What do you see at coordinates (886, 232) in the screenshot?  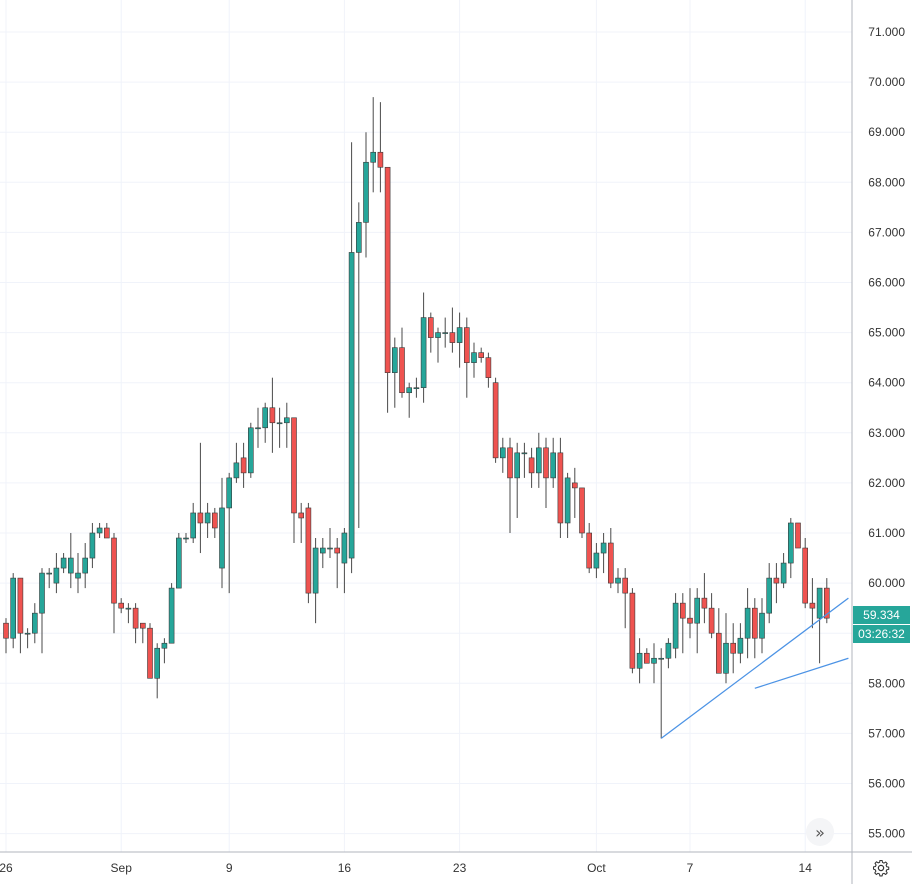 I see `price-tick-label: 67.000` at bounding box center [886, 232].